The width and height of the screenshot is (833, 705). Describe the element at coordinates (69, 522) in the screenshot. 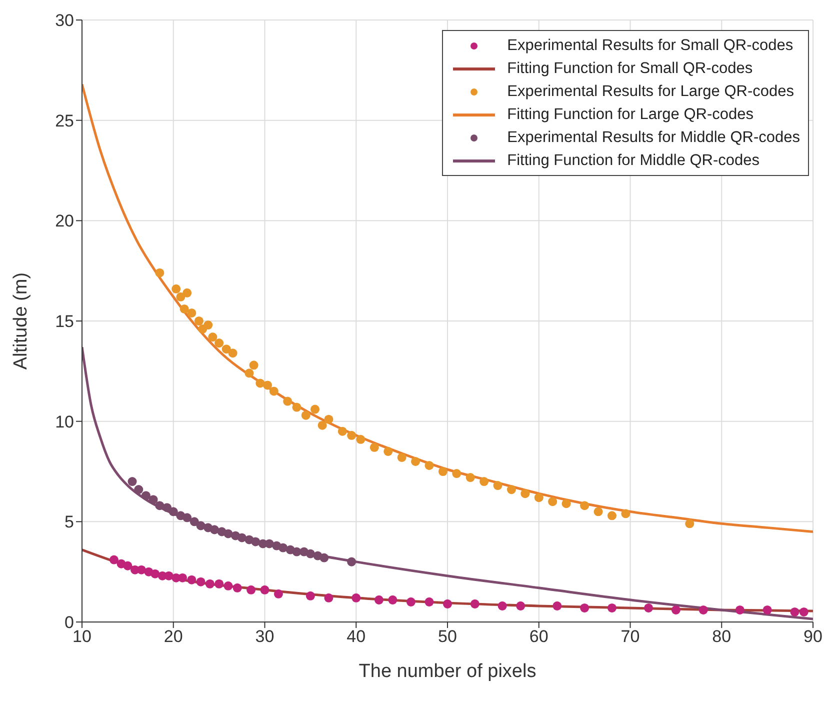

I see `y-tick-label: 5` at that location.